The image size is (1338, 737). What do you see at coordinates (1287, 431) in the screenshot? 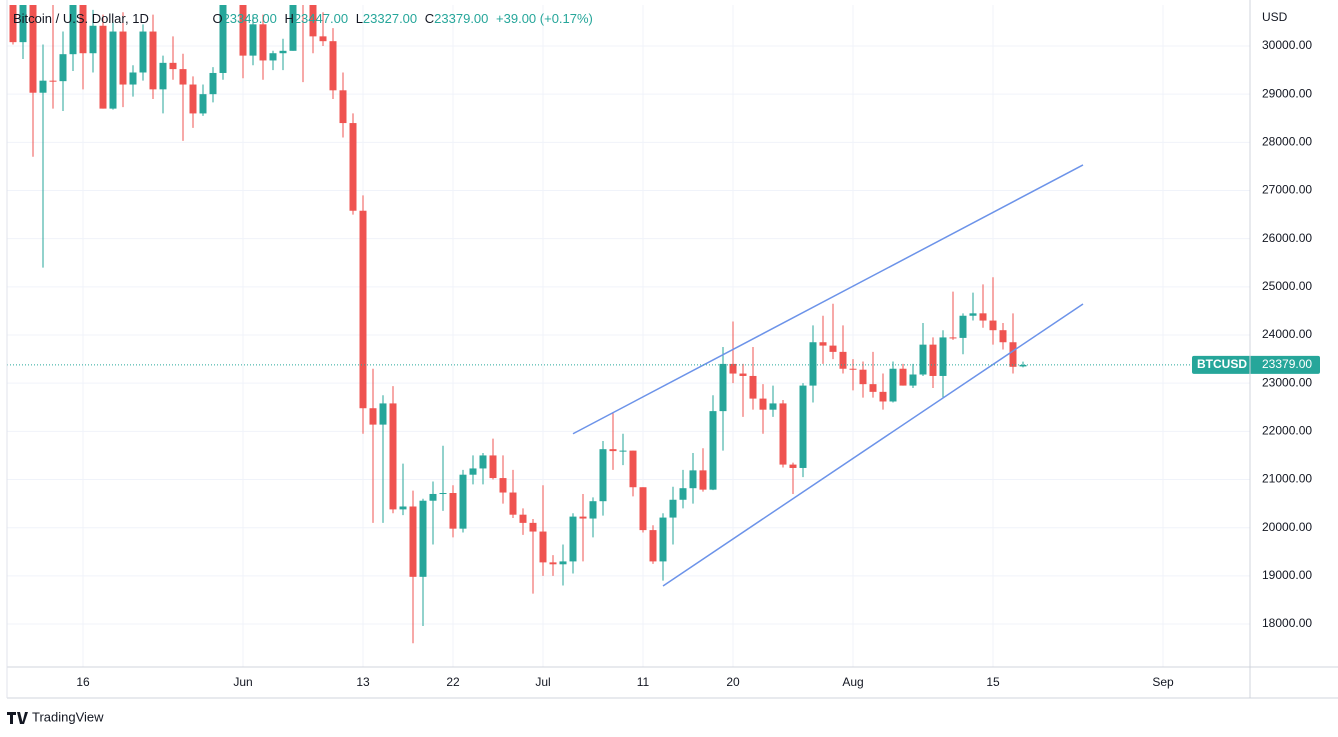
I see `y-tick-label: 22000.00` at bounding box center [1287, 431].